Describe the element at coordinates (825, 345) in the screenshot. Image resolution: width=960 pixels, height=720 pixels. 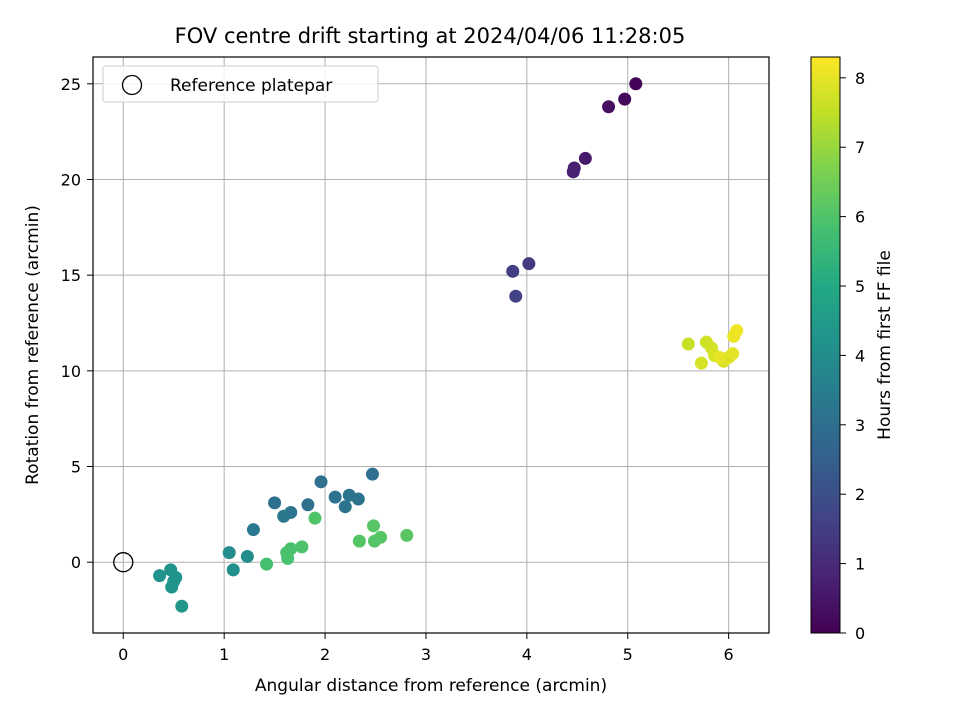
I see `colorbar-gradient` at that location.